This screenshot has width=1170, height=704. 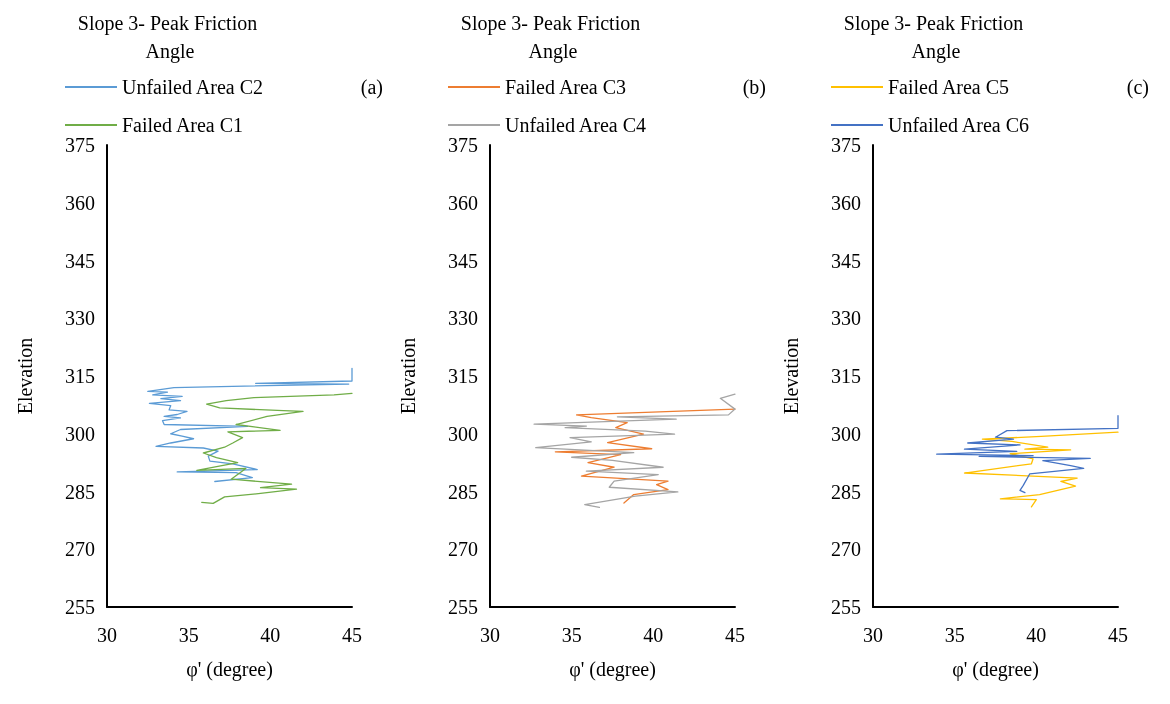 I want to click on legend-label: Unfailed Area C6, so click(x=959, y=125).